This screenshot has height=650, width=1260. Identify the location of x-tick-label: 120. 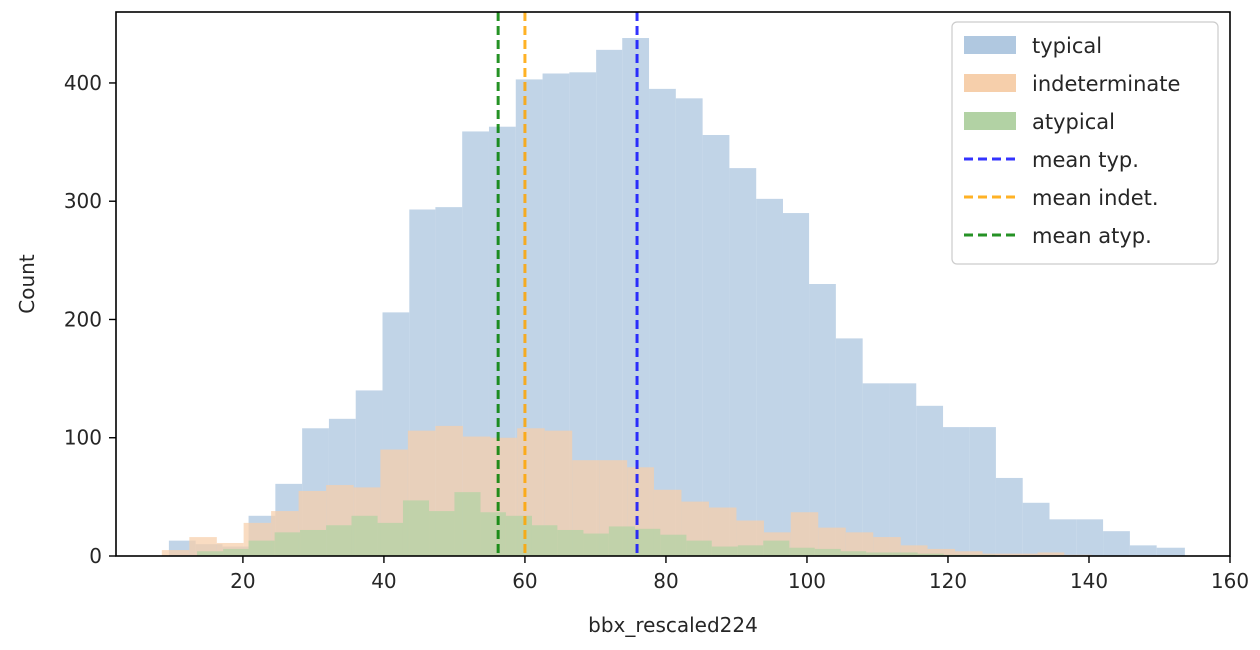
(948, 581).